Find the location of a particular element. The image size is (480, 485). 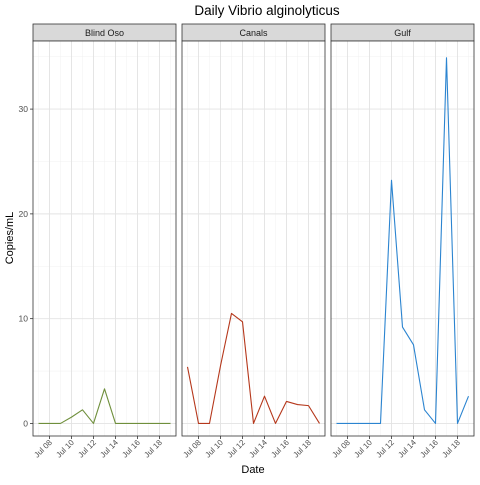

chart-title: Daily Vibrio alginolyticus is located at coordinates (267, 10).